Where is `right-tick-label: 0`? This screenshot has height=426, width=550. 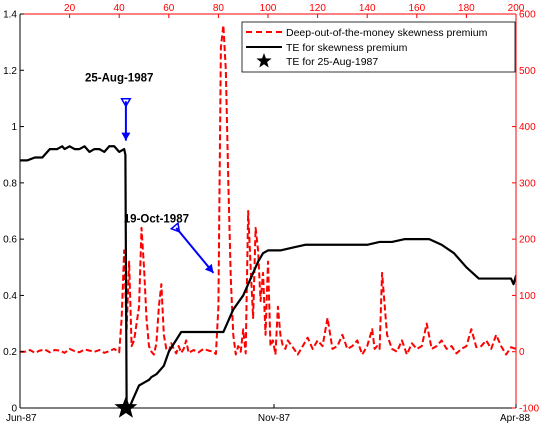 right-tick-label: 0 is located at coordinates (522, 352).